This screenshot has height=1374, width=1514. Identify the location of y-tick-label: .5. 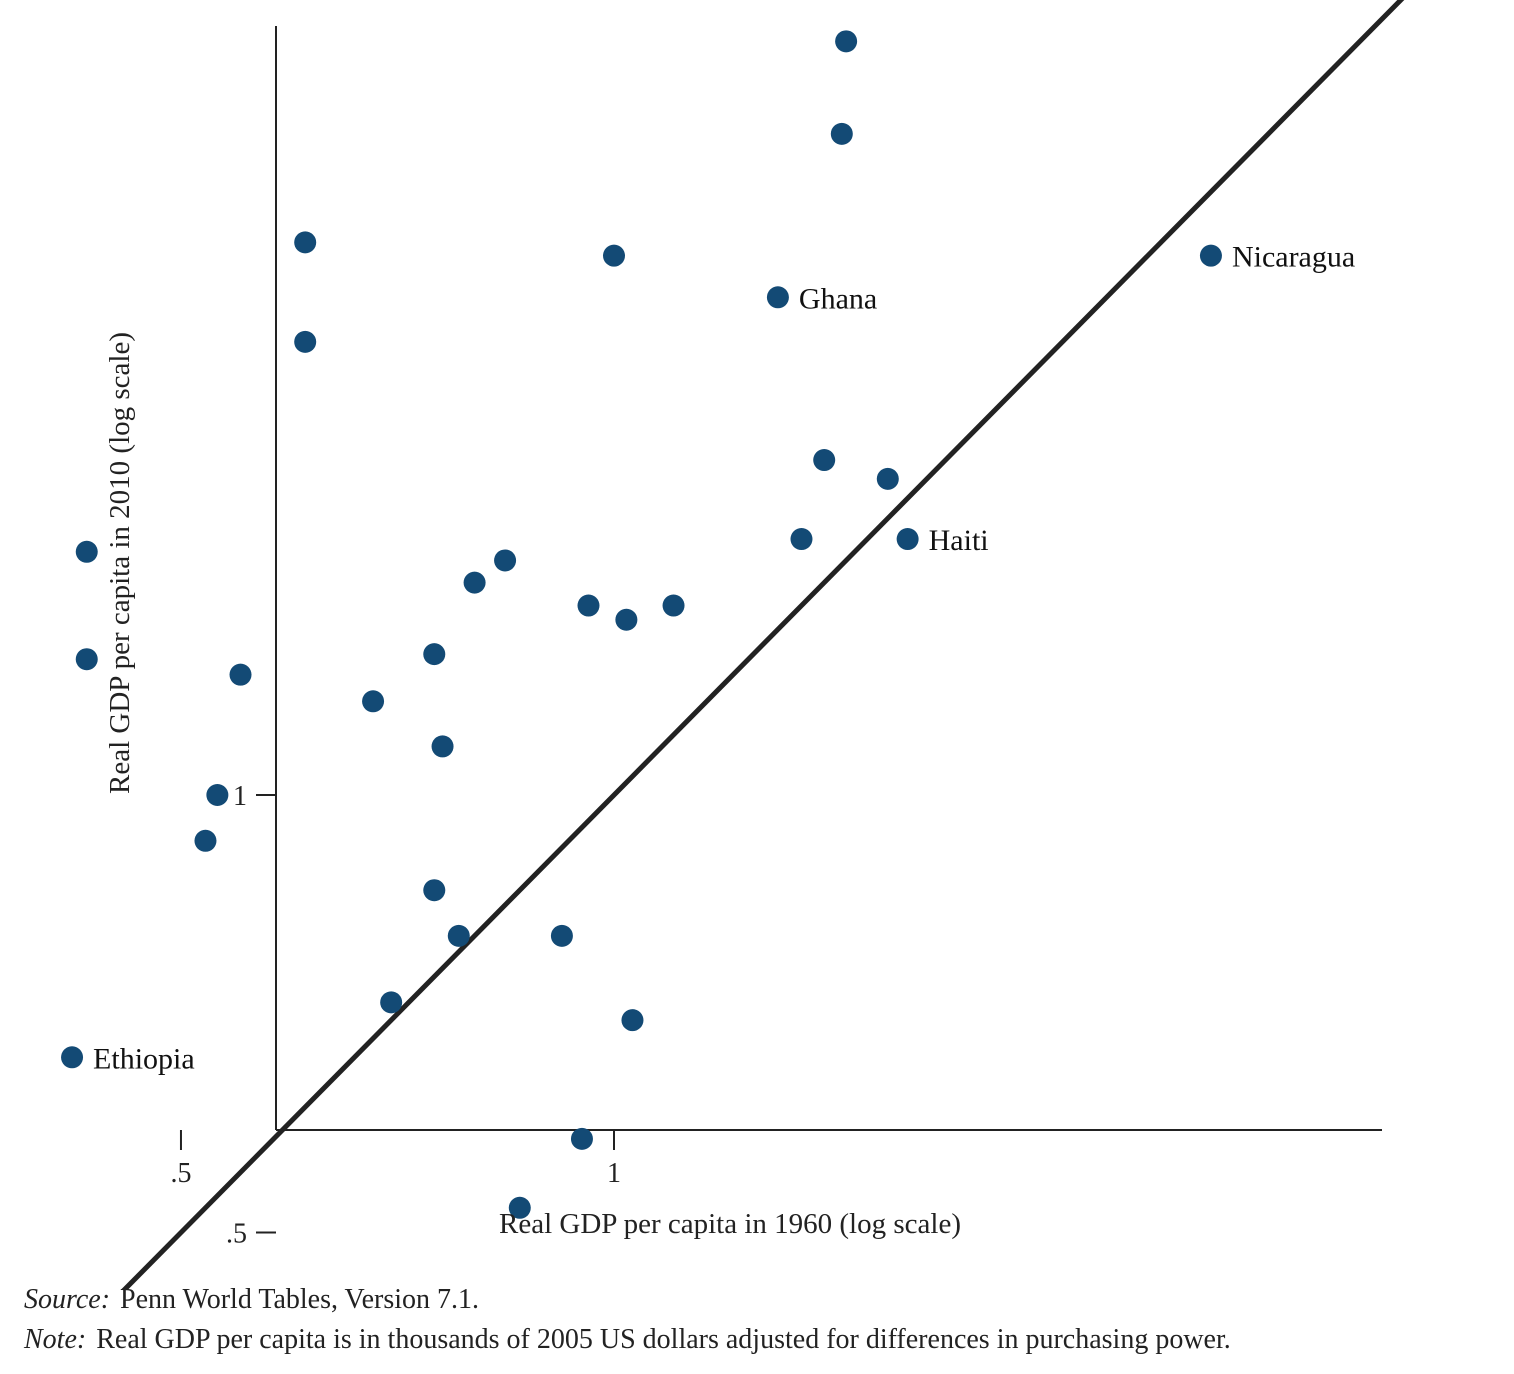
(236, 1234).